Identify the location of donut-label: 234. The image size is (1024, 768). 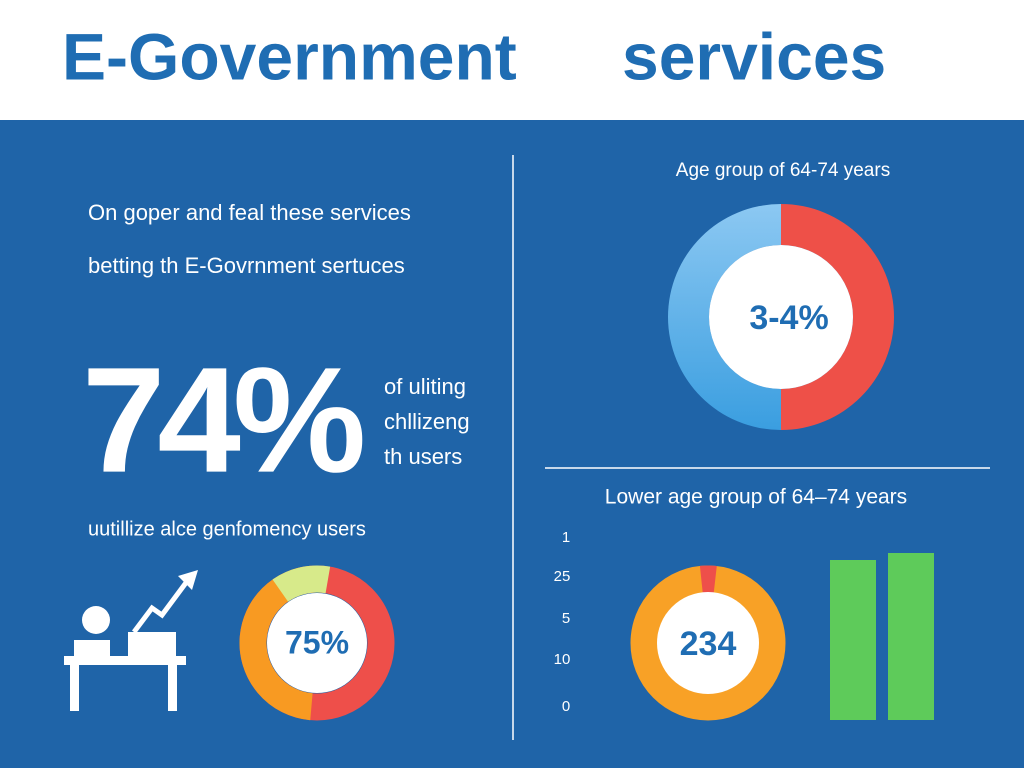
(708, 644).